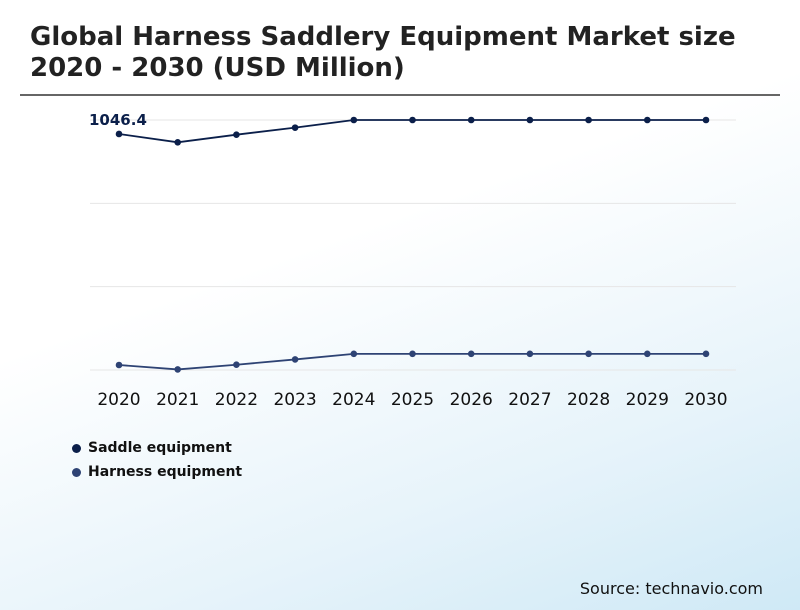  I want to click on x-tick-label: 2027, so click(529, 400).